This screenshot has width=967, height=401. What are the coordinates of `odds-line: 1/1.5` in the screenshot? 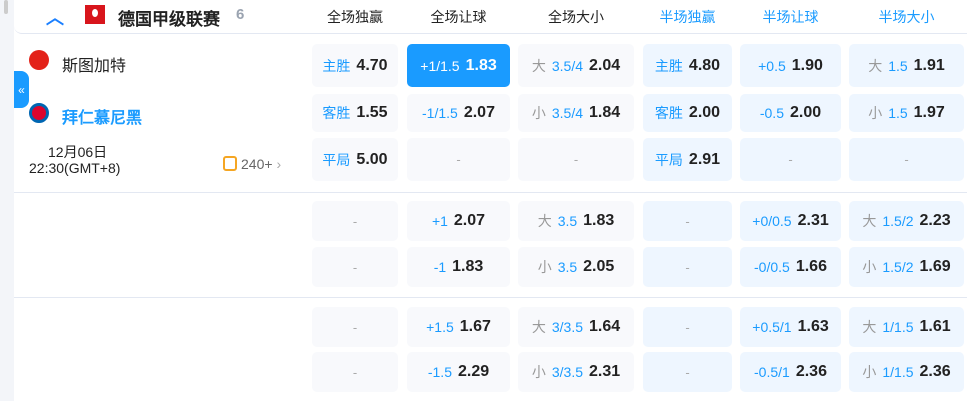 It's located at (898, 372).